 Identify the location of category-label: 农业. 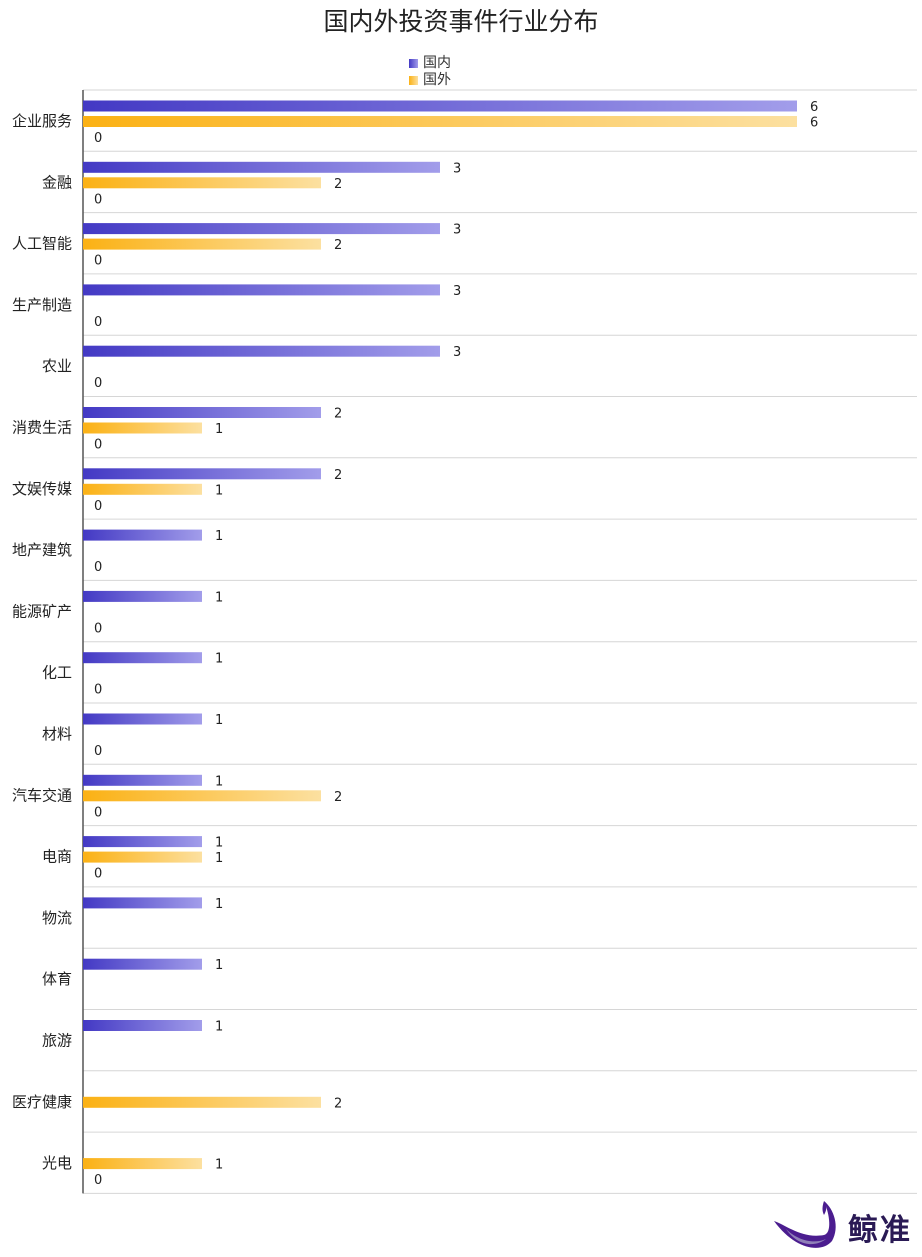
(57, 366).